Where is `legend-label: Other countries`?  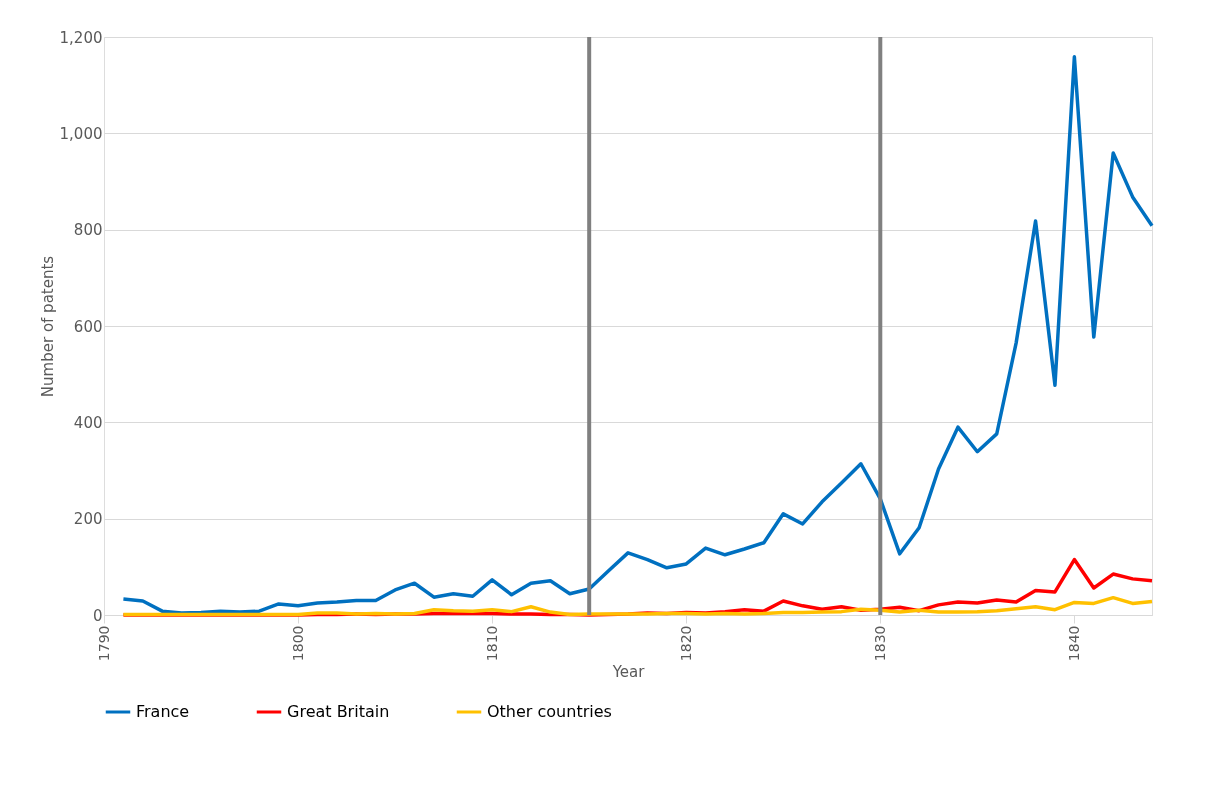 legend-label: Other countries is located at coordinates (549, 711).